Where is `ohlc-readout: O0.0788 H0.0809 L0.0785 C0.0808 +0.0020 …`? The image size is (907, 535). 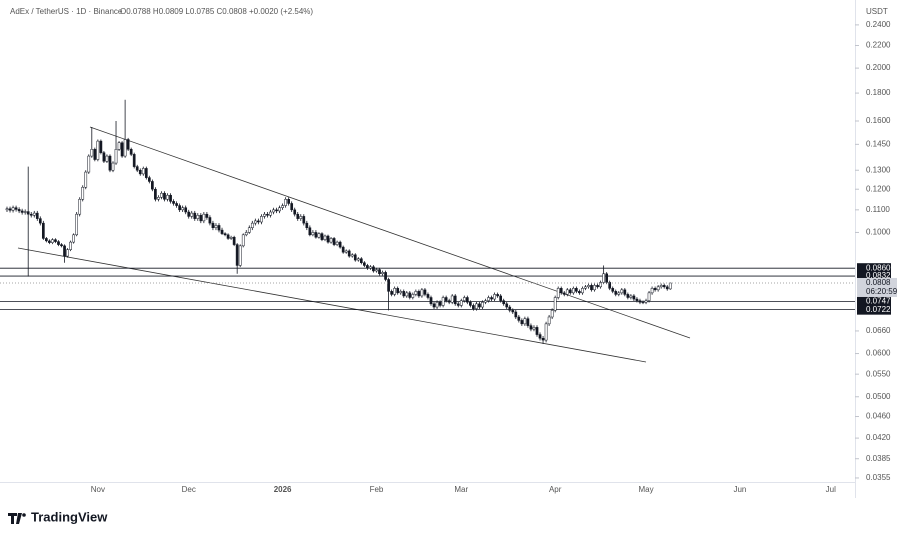 ohlc-readout: O0.0788 H0.0809 L0.0785 C0.0808 +0.0020 … is located at coordinates (216, 11).